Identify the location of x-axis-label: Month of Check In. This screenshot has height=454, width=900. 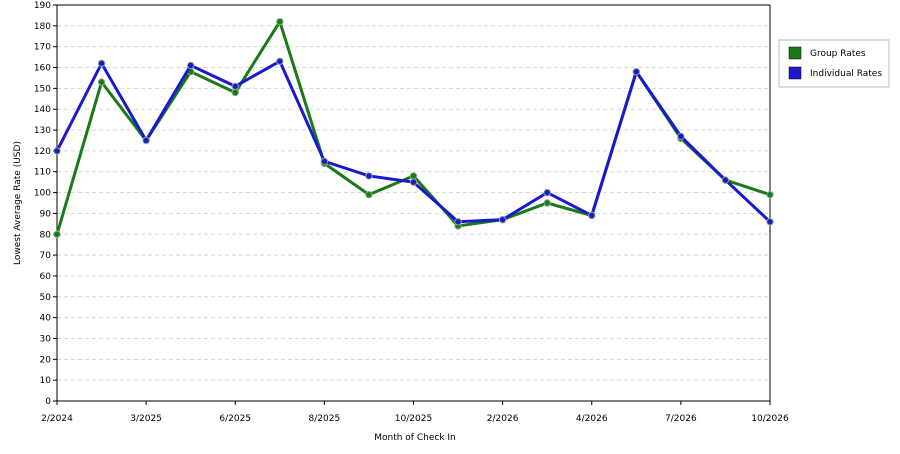
(415, 438).